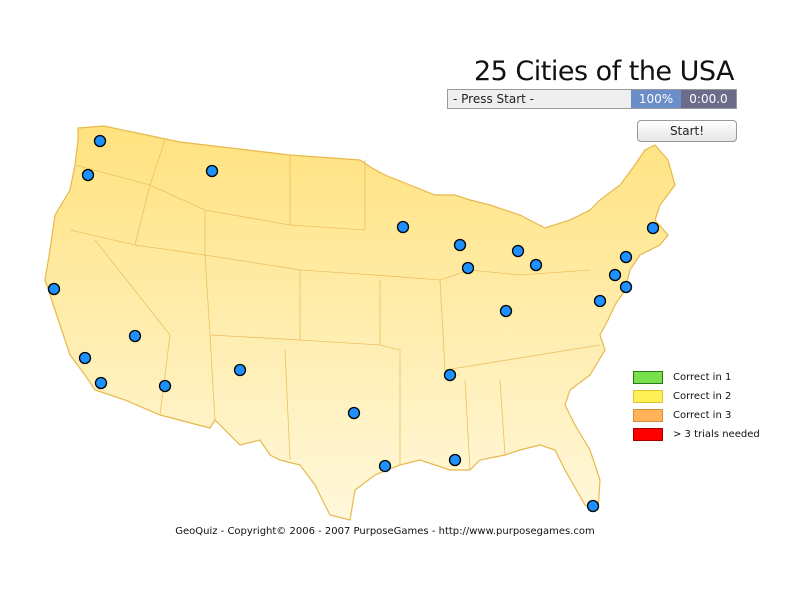 The image size is (800, 600). I want to click on legend-item: Correct in 1, so click(682, 377).